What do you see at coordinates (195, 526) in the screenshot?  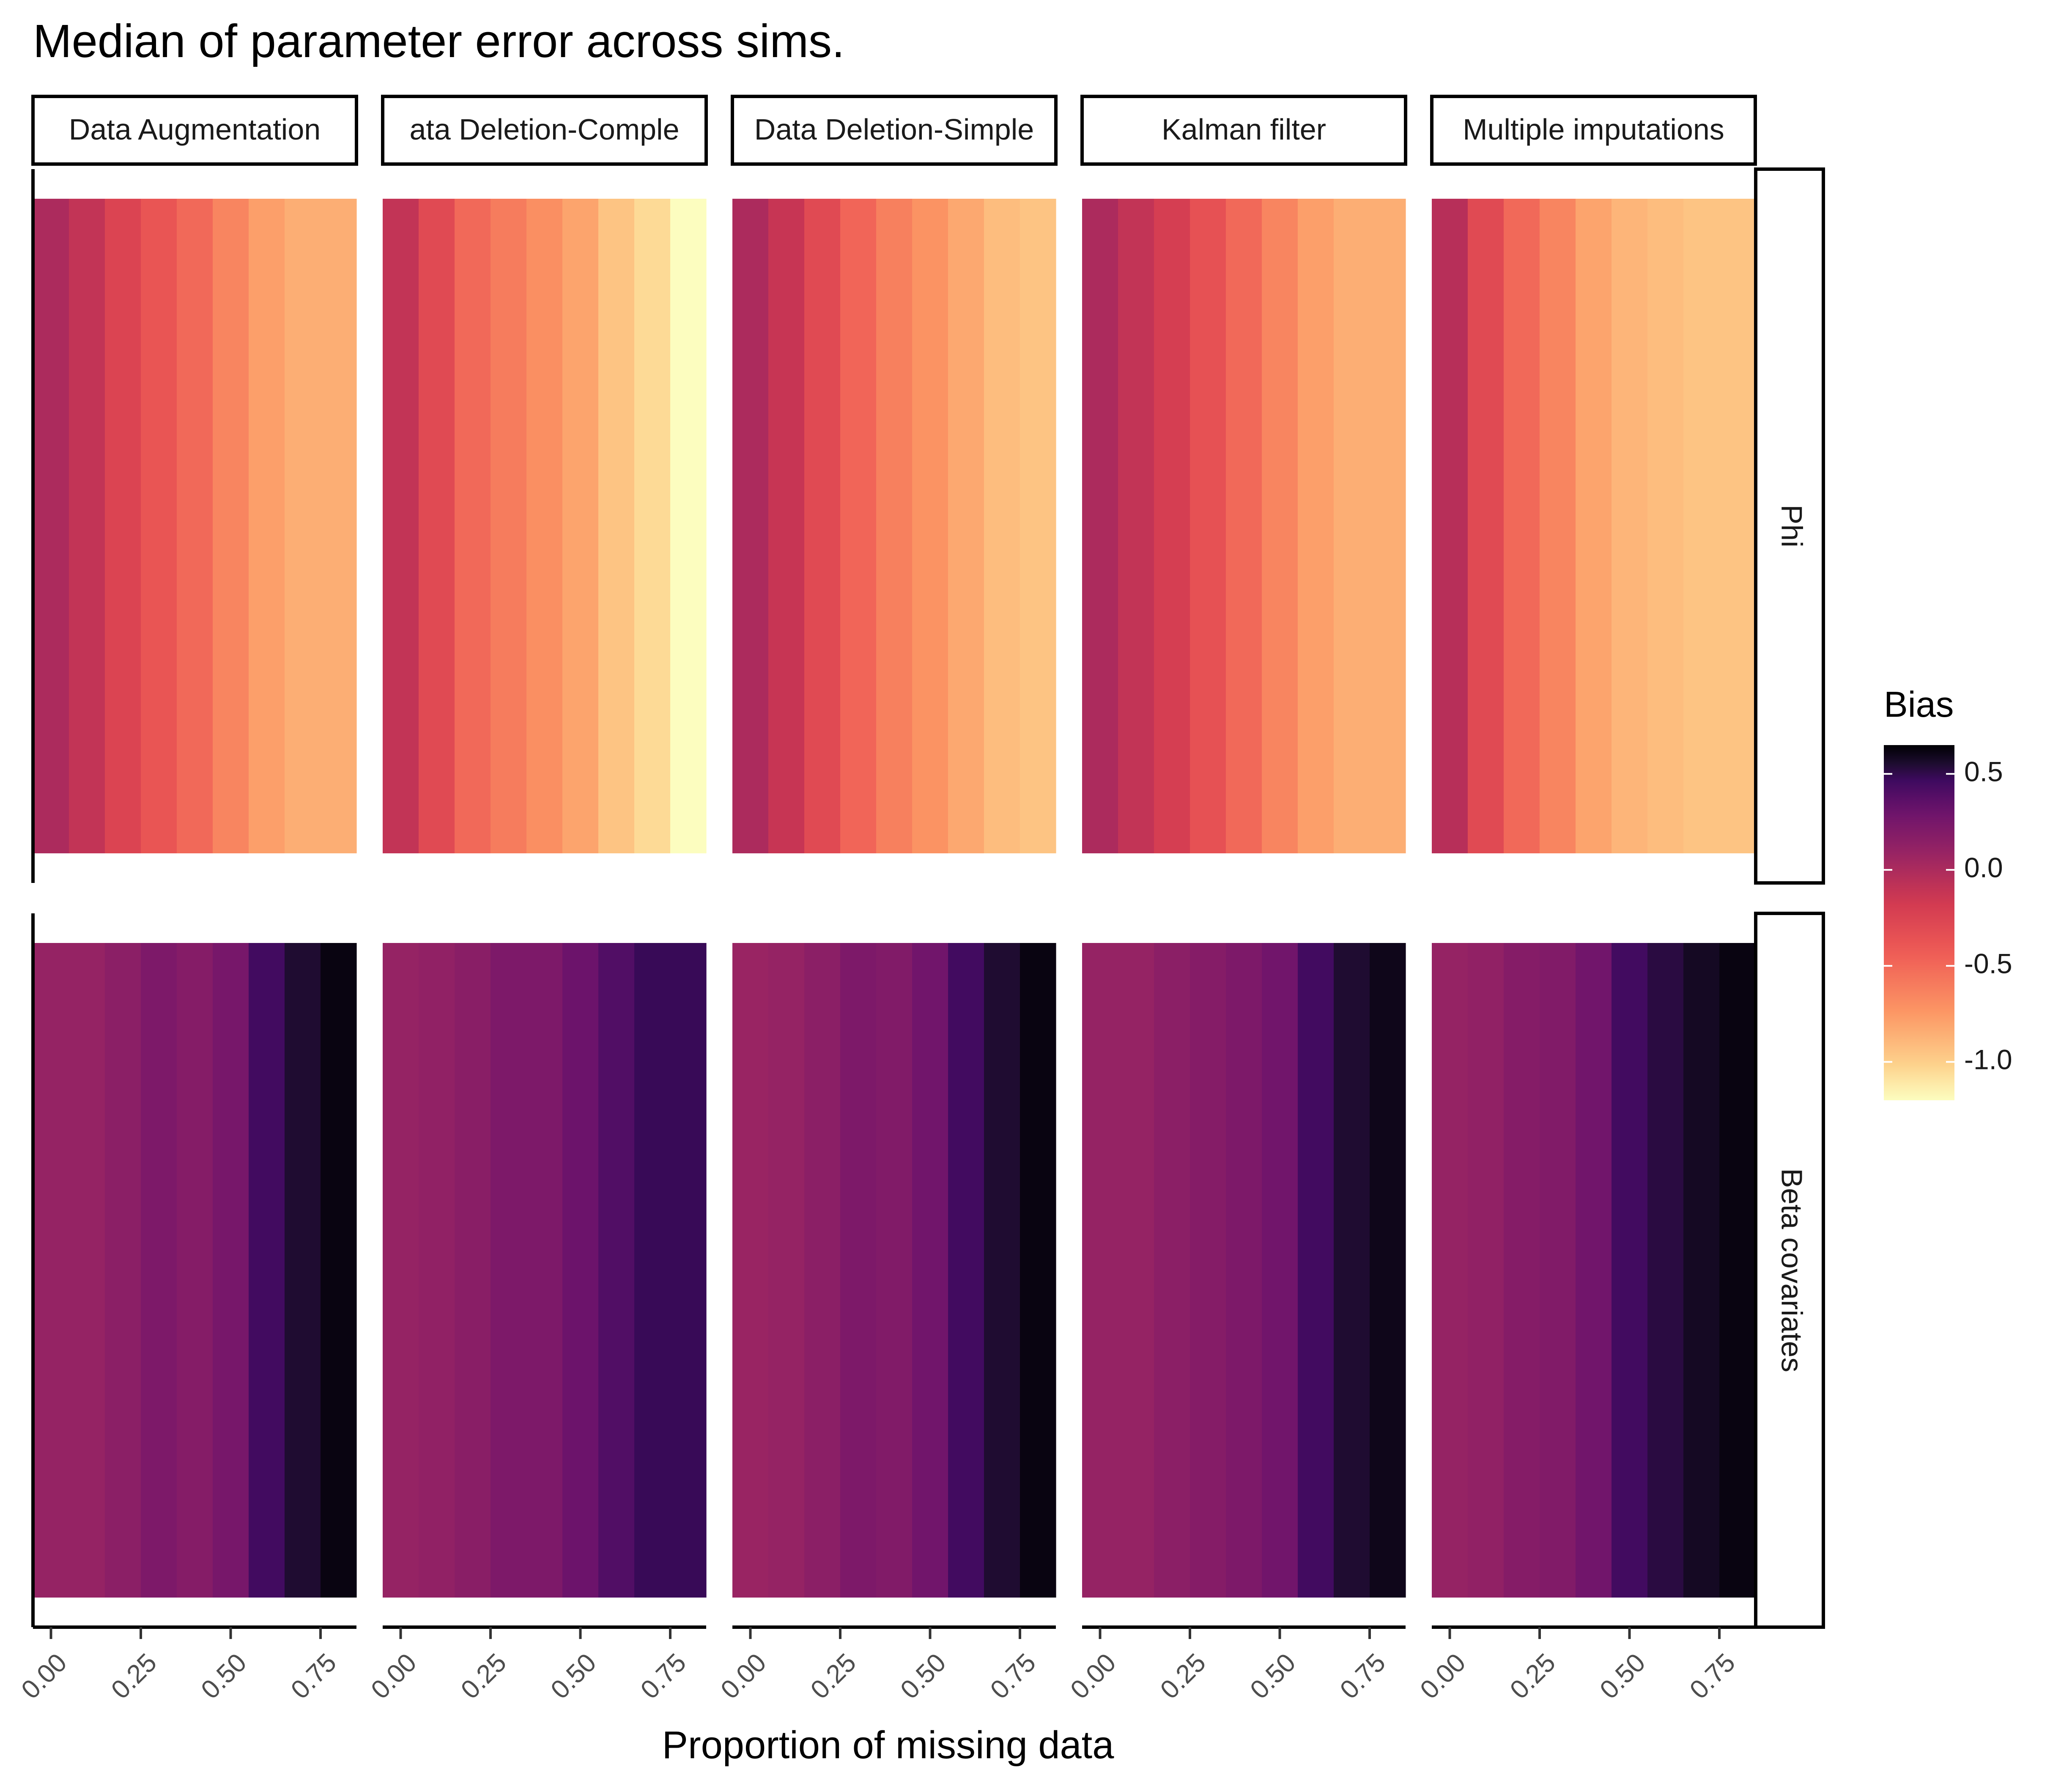 I see `panel-data-augmentation-phi` at bounding box center [195, 526].